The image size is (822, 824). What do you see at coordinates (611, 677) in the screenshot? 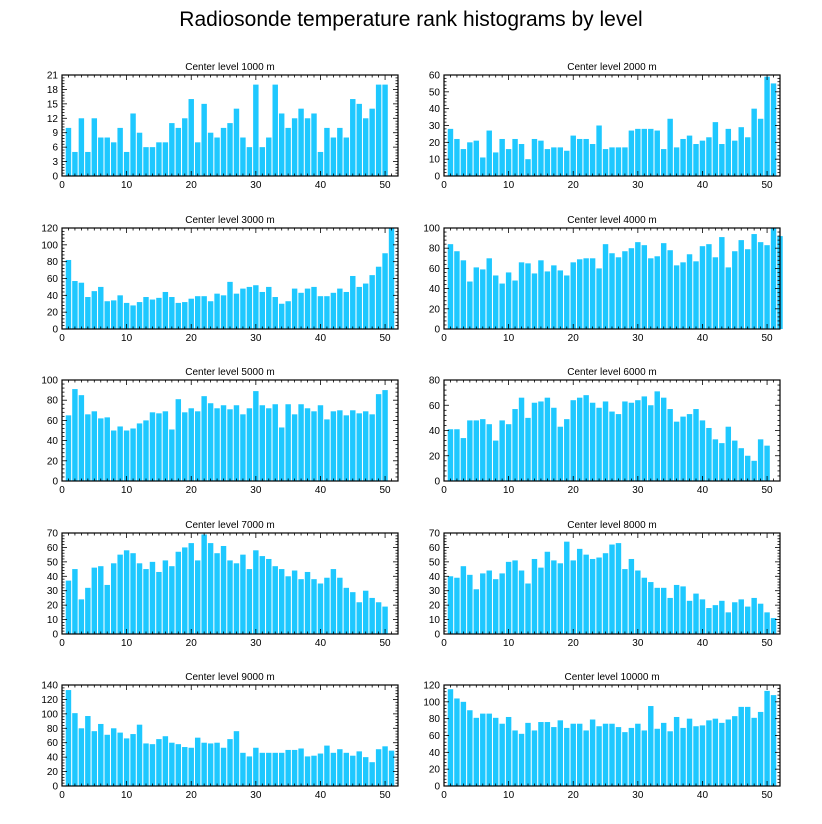
I see `panel-title: Center level 10000 m` at bounding box center [611, 677].